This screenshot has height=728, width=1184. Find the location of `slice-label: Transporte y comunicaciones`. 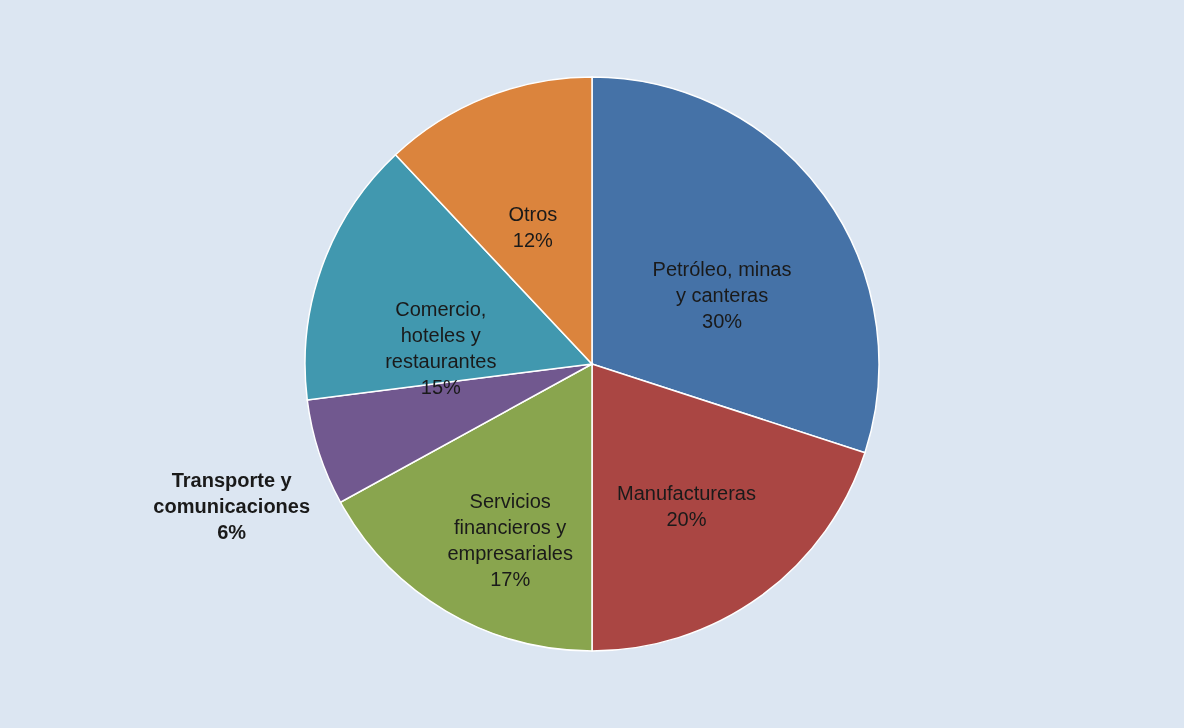

slice-label: Transporte y comunicaciones is located at coordinates (232, 493).